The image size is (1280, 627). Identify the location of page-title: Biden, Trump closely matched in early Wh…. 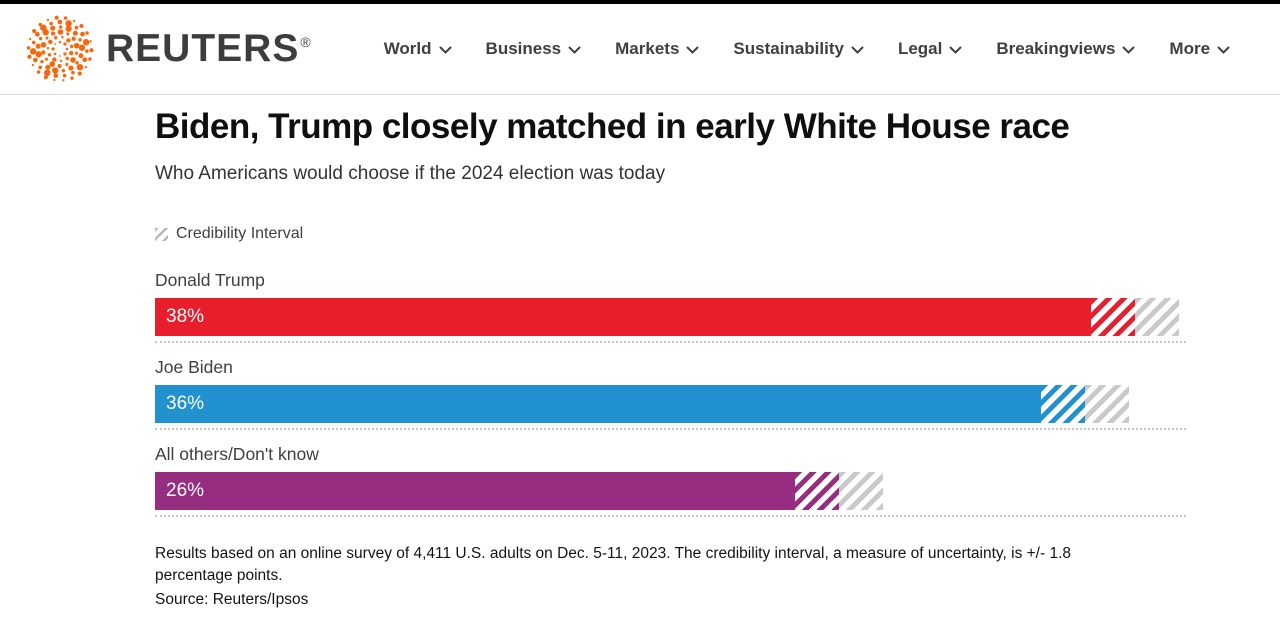
(612, 126).